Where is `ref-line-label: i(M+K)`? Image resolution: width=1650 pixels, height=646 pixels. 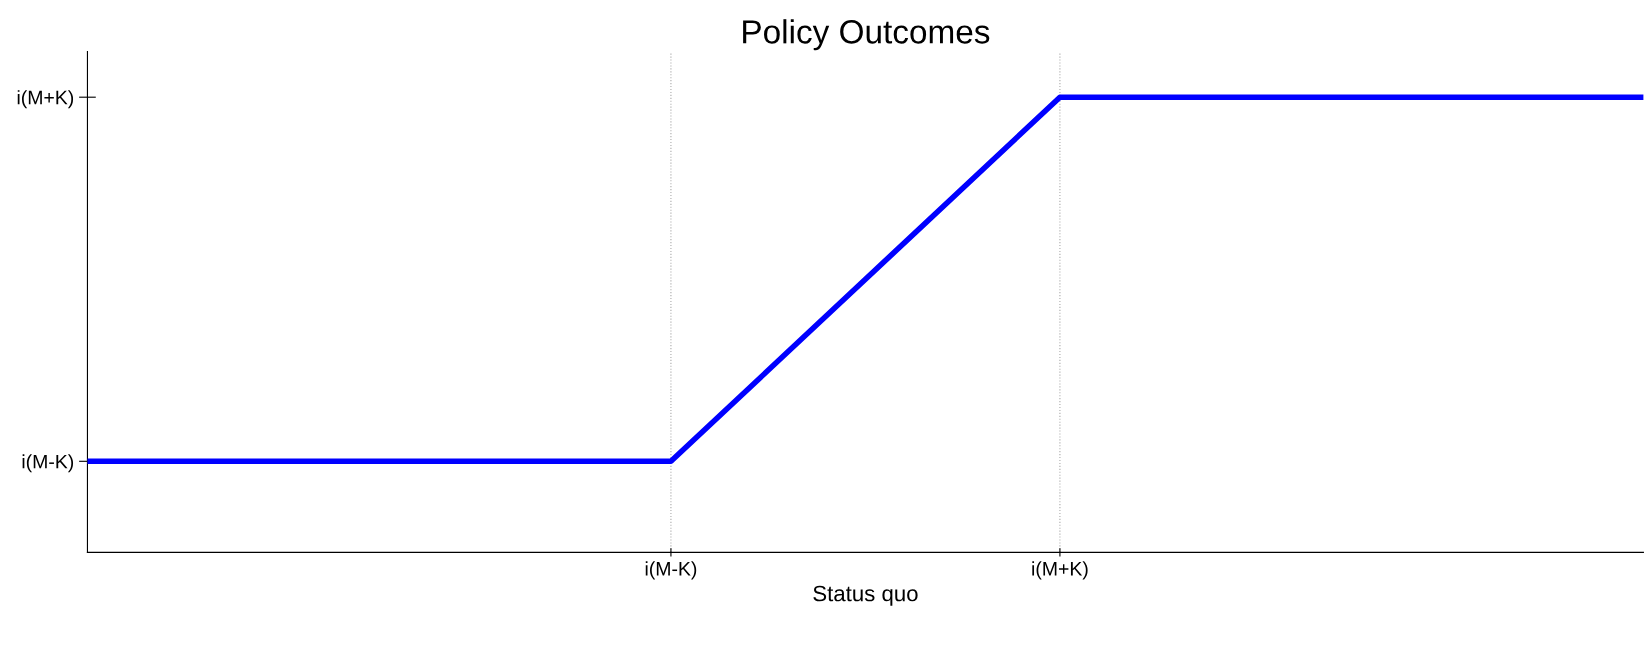
ref-line-label: i(M+K) is located at coordinates (45, 99).